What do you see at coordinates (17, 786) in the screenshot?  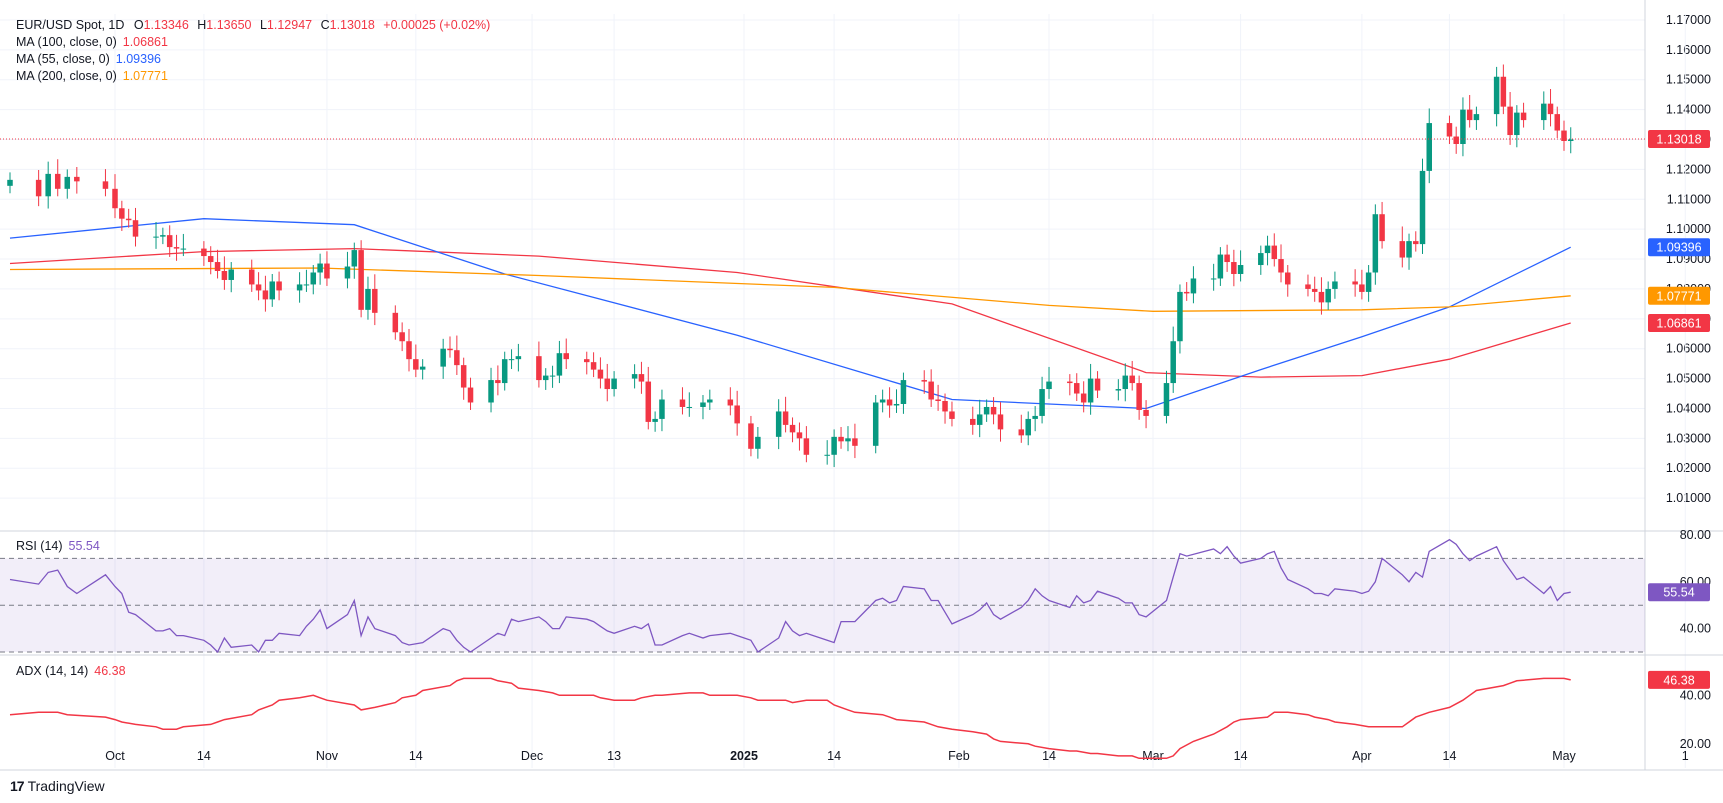 I see `tradingview-logo-icon: 17` at bounding box center [17, 786].